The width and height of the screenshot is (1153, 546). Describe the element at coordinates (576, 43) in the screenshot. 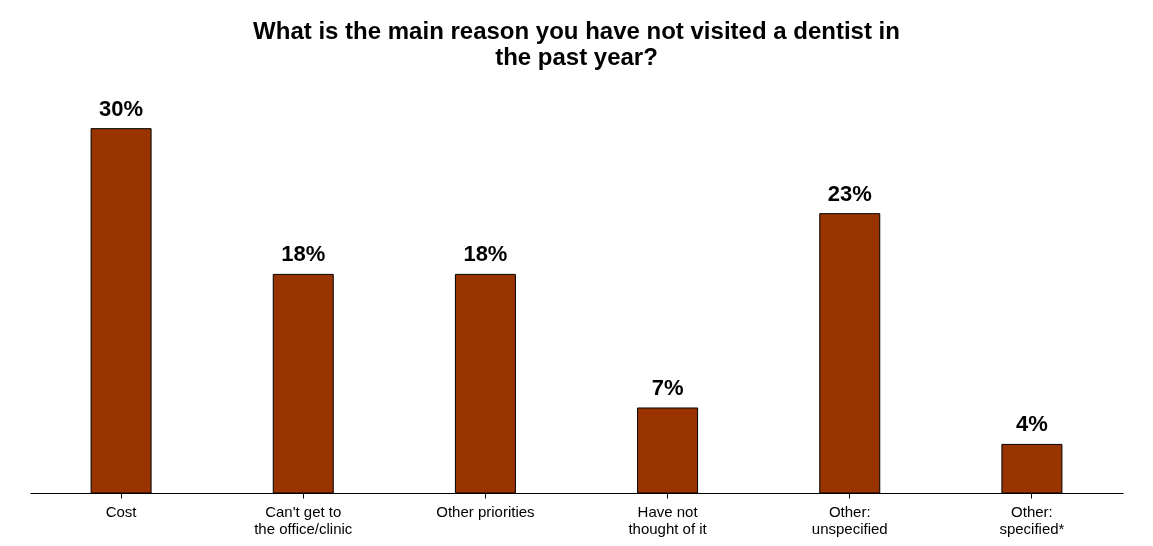

I see `chart-title: What is the main reason you have not visited a dentist in the past year?` at that location.